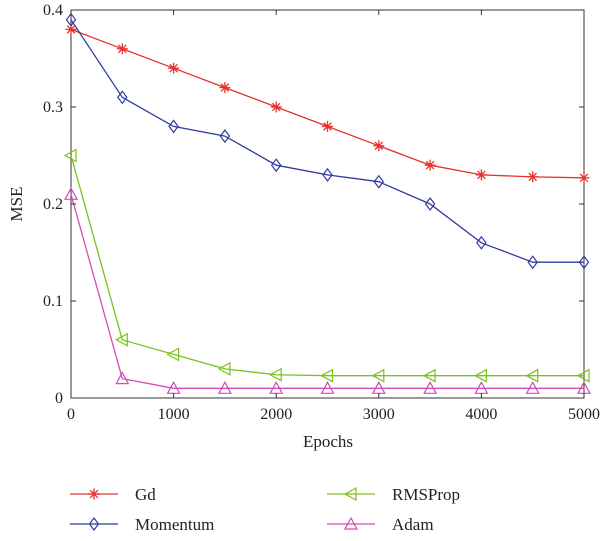 This screenshot has width=602, height=541. What do you see at coordinates (379, 414) in the screenshot?
I see `x-tick-label: 3000` at bounding box center [379, 414].